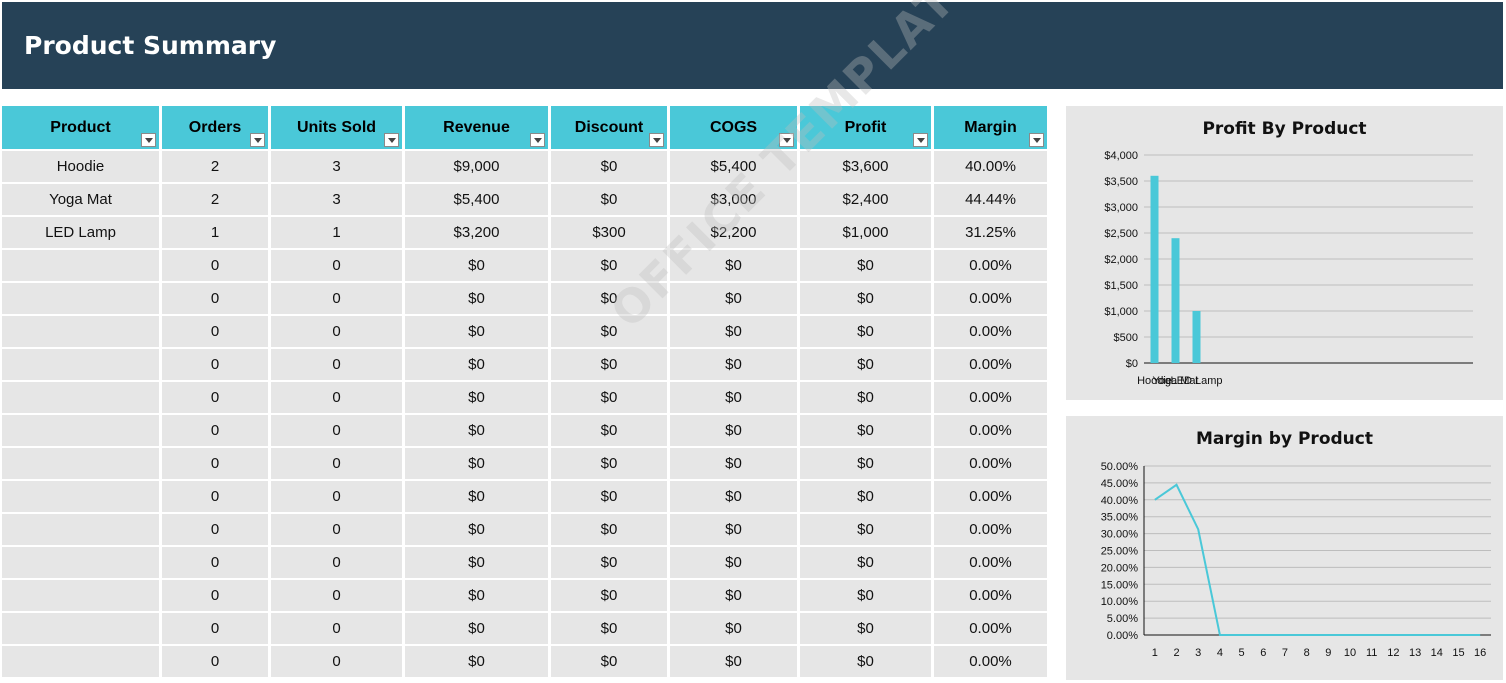 Image resolution: width=1506 pixels, height=683 pixels. Describe the element at coordinates (610, 233) in the screenshot. I see `table-cell-discount: $300` at that location.